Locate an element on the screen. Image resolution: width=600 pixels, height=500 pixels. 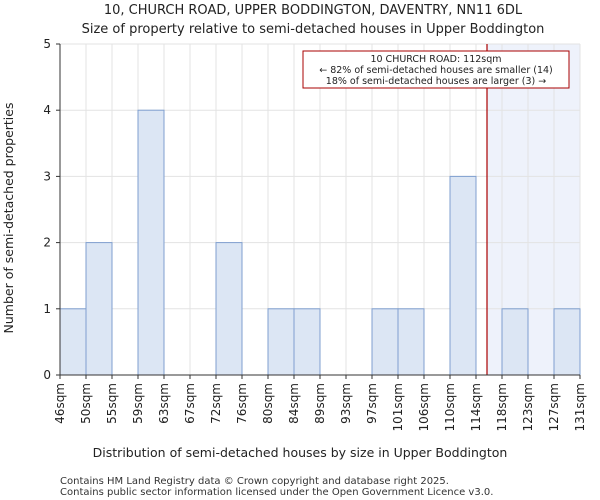
x-tick-label: 131sqm is located at coordinates (580, 407).